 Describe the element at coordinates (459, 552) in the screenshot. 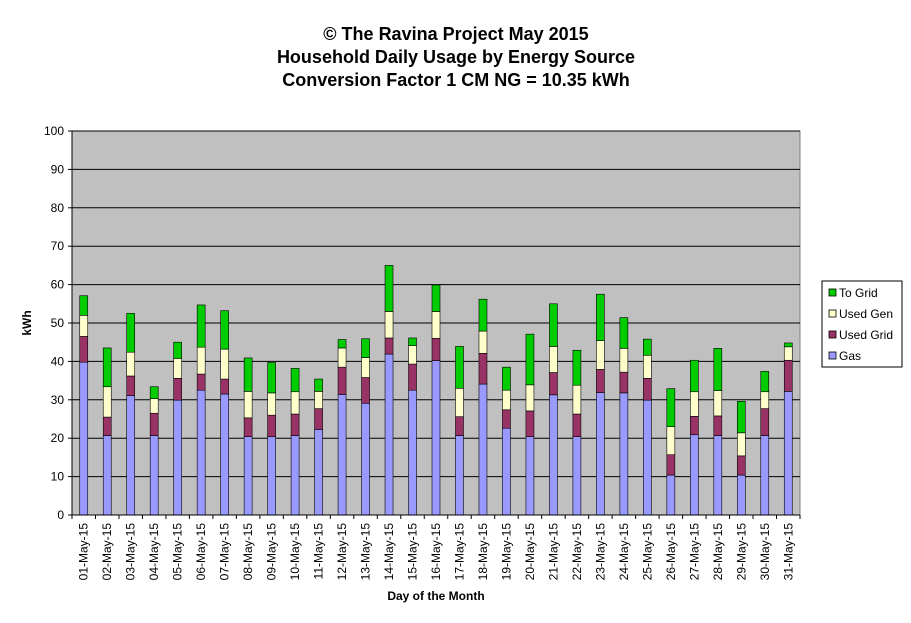

I see `x-tick-label: 17-May-15` at that location.